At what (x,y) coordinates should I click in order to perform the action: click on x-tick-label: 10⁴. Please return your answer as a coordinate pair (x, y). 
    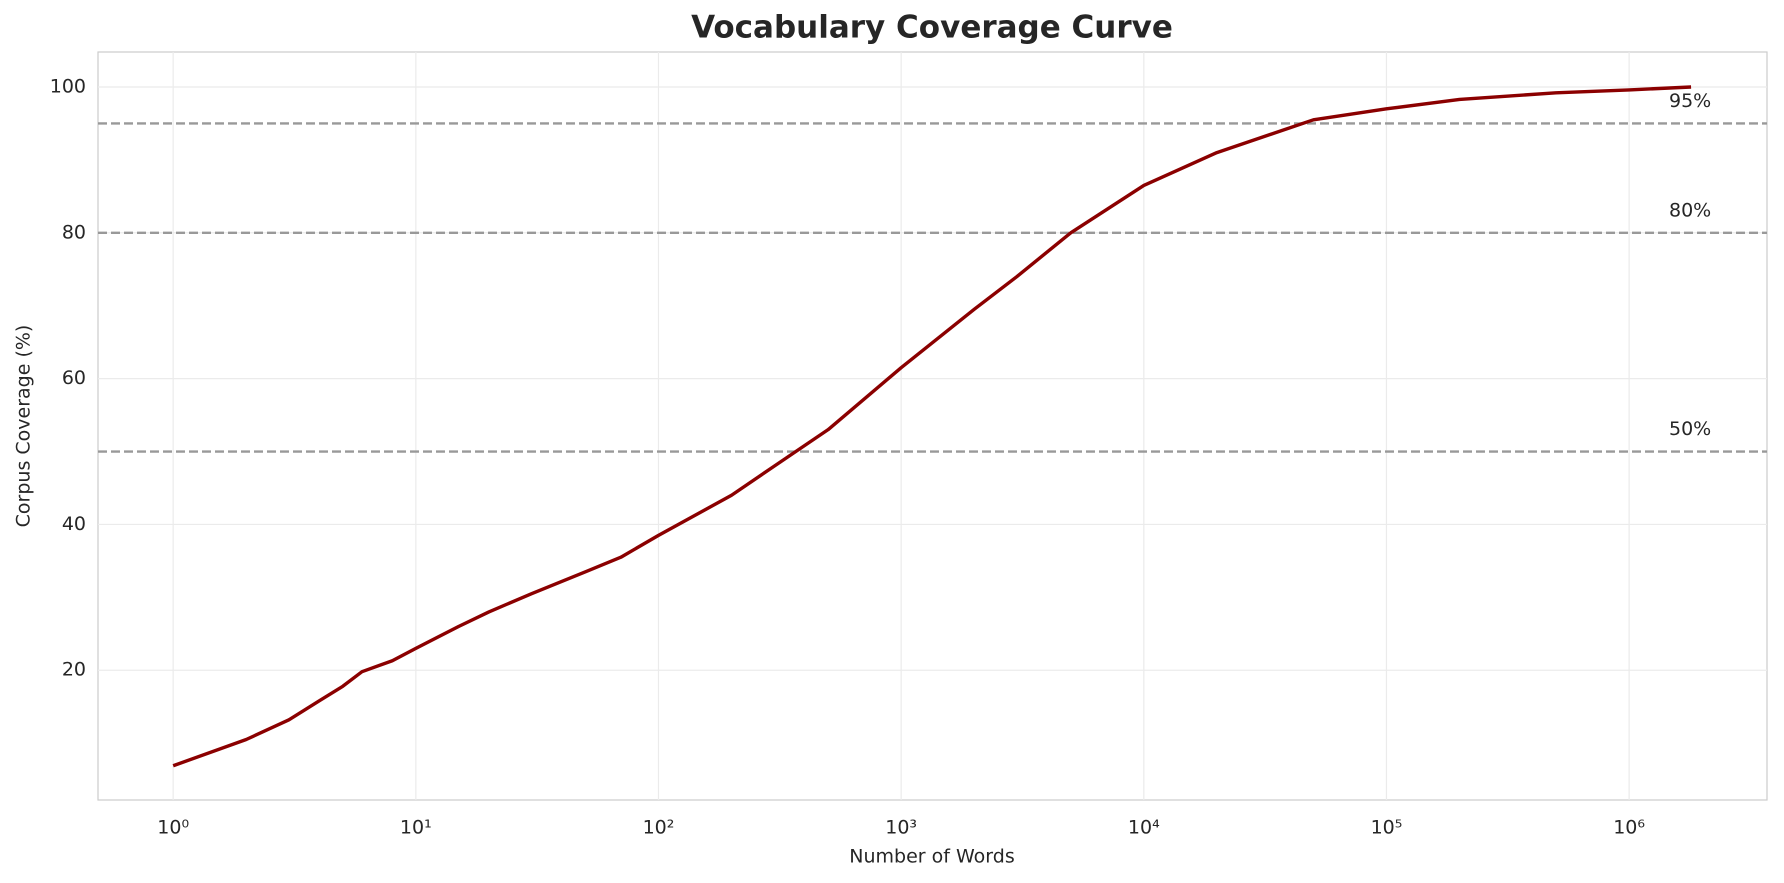
    Looking at the image, I should click on (1144, 828).